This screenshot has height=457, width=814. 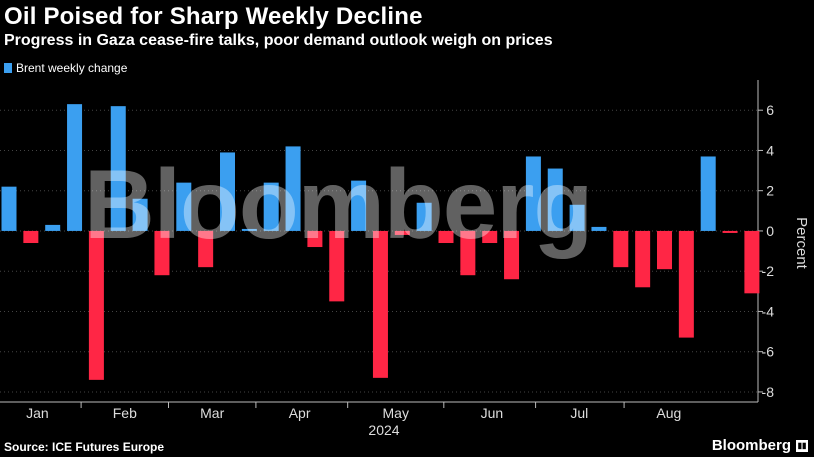 I want to click on y-tick-label: -2, so click(x=768, y=271).